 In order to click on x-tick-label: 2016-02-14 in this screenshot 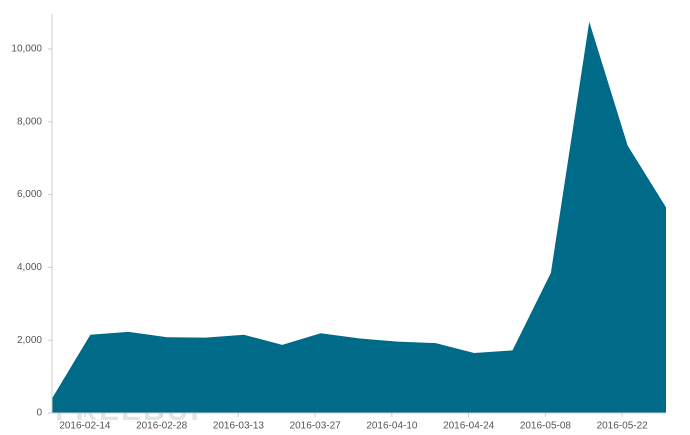, I will do `click(85, 426)`.